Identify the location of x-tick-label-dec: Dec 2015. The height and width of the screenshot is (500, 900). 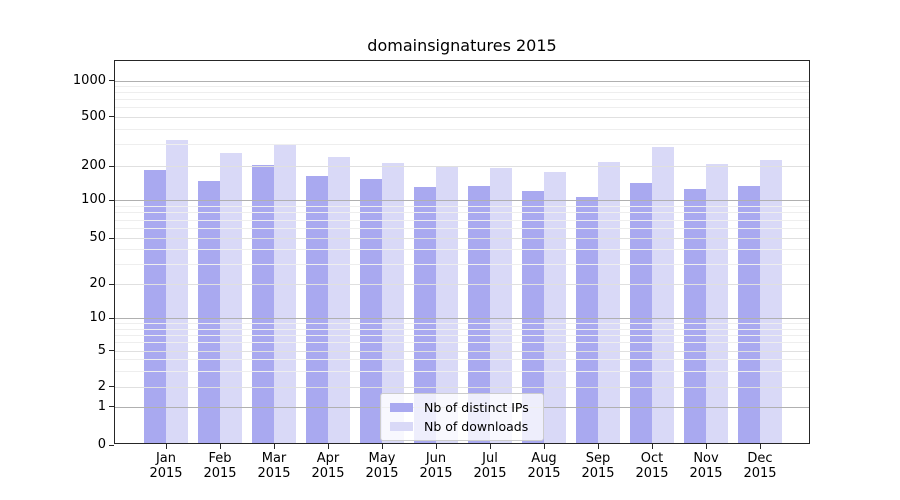
(760, 466).